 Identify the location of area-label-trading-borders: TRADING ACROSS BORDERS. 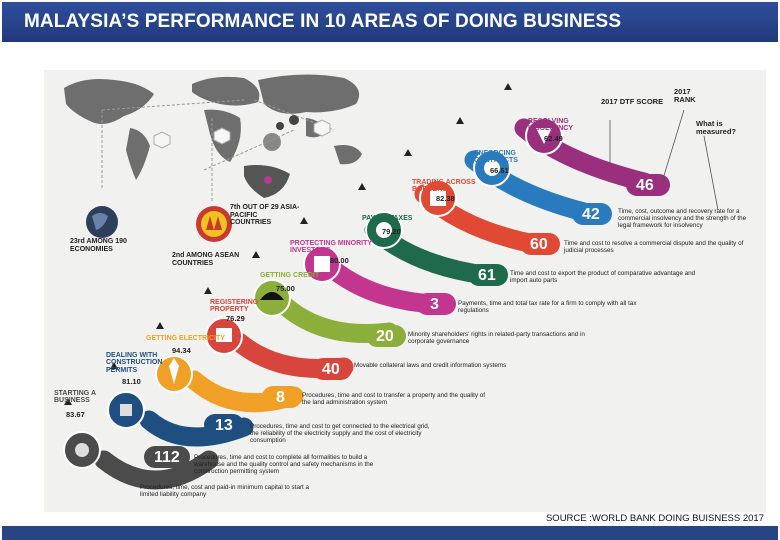
(444, 186).